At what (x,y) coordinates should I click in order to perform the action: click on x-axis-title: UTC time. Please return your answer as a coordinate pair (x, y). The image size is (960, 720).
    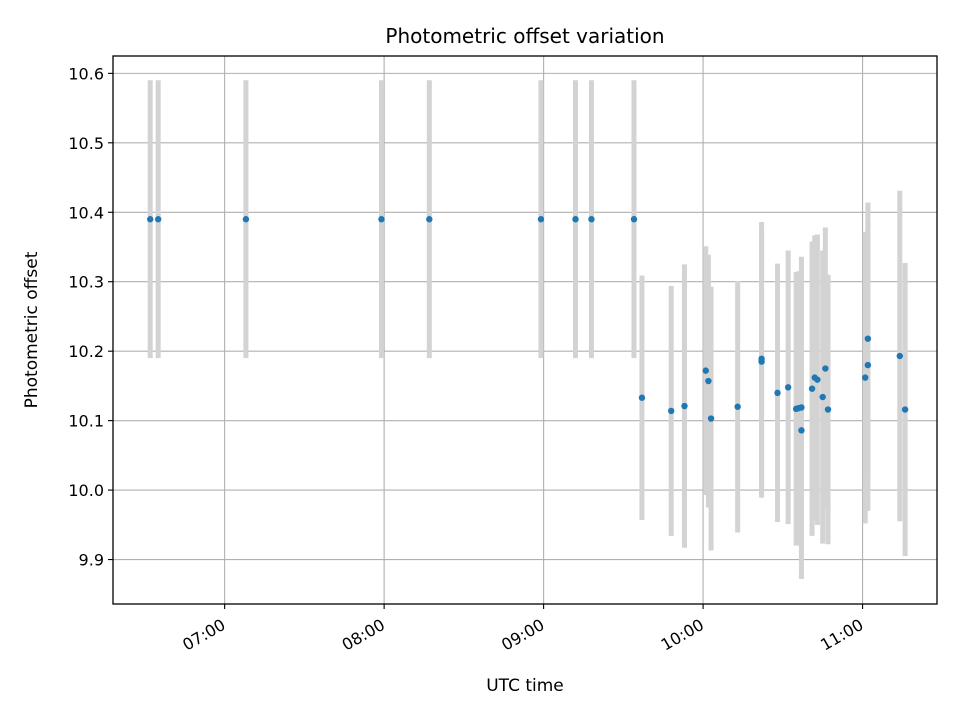
    Looking at the image, I should click on (525, 686).